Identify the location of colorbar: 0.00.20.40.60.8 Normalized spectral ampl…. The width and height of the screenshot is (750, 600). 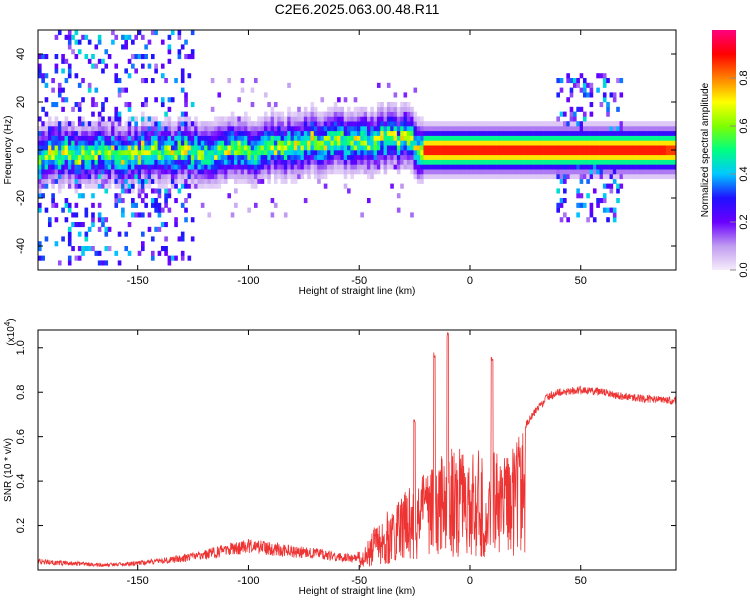
(725, 154).